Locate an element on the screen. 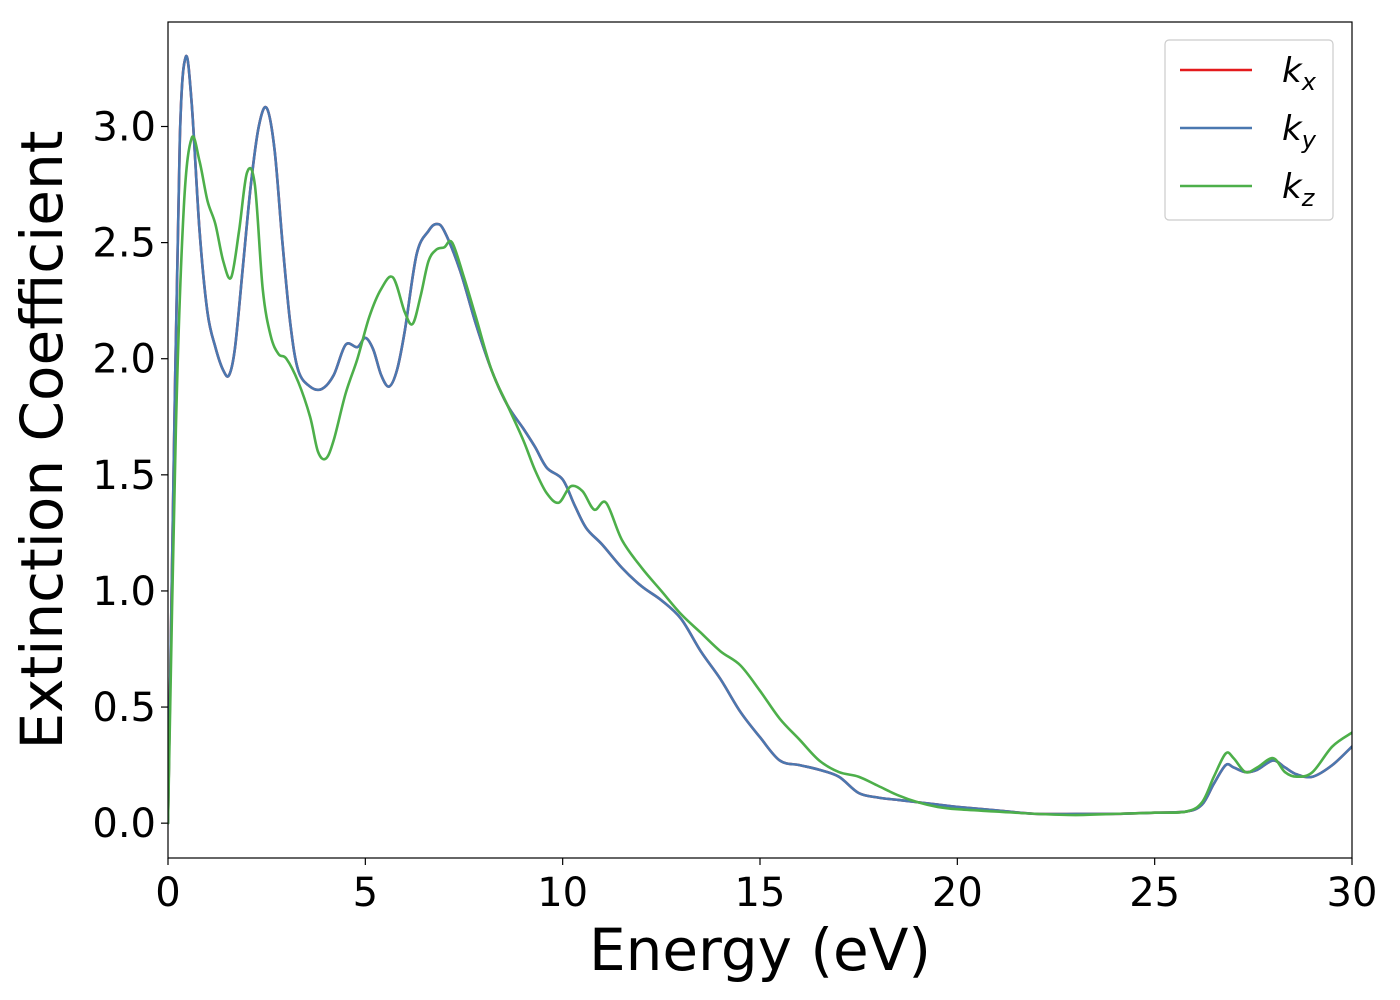 The height and width of the screenshot is (1000, 1400). legend-label-subscript: z is located at coordinates (1308, 198).